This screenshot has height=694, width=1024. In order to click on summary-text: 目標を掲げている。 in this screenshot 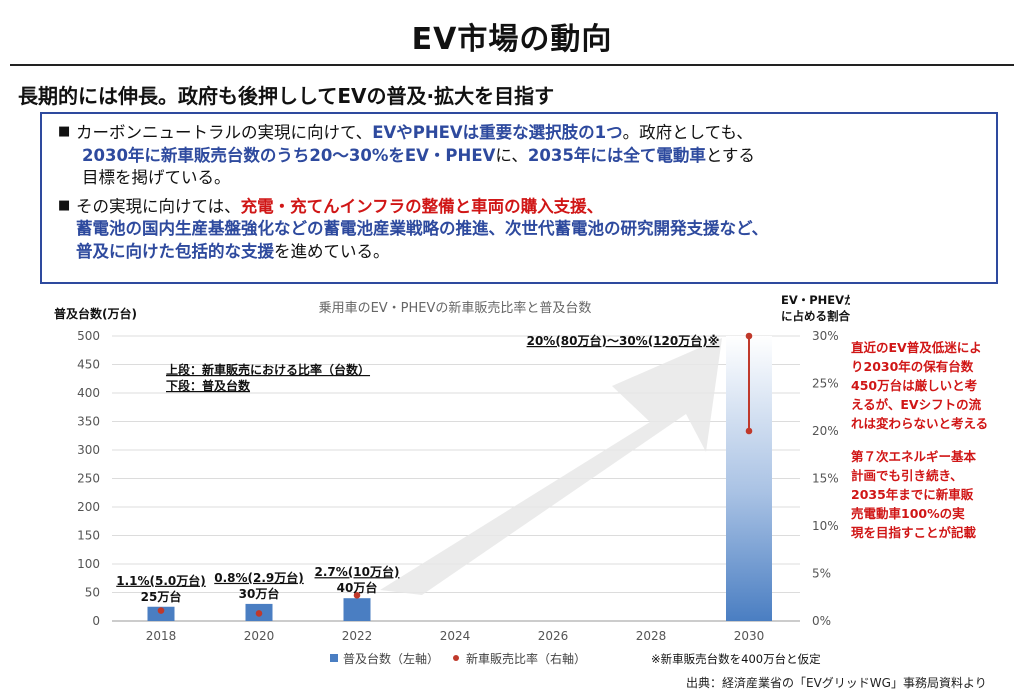, I will do `click(156, 177)`.